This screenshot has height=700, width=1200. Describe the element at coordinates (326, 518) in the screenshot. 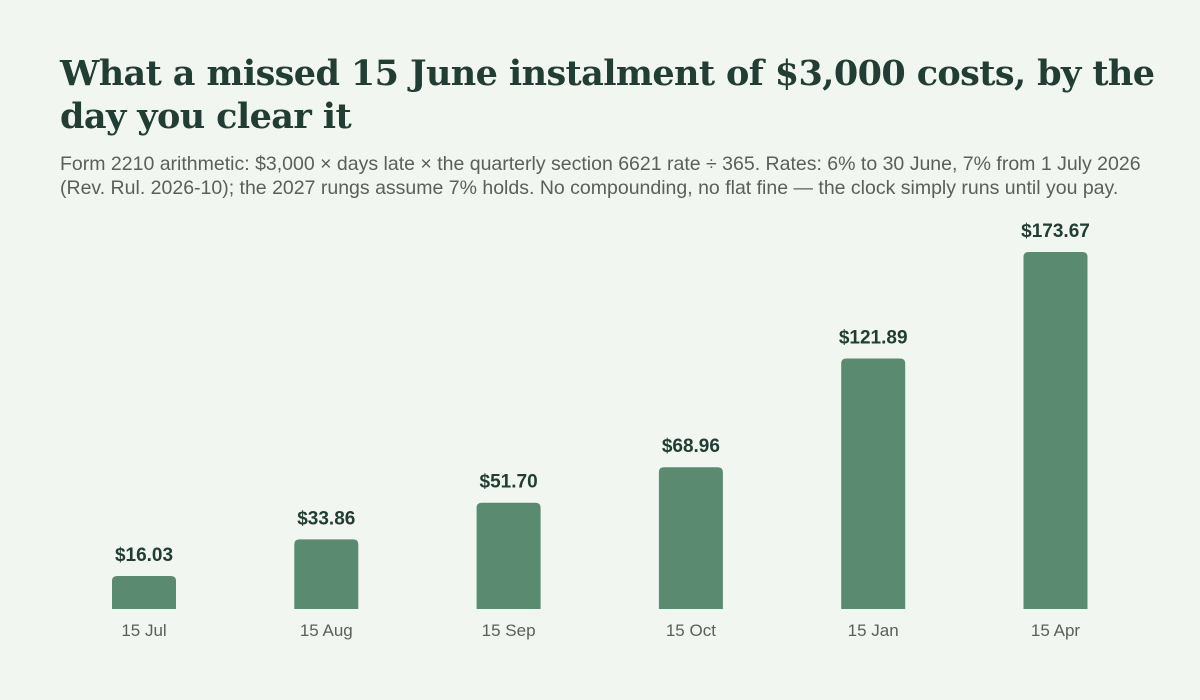

I see `bar-value-label: $33.86` at that location.